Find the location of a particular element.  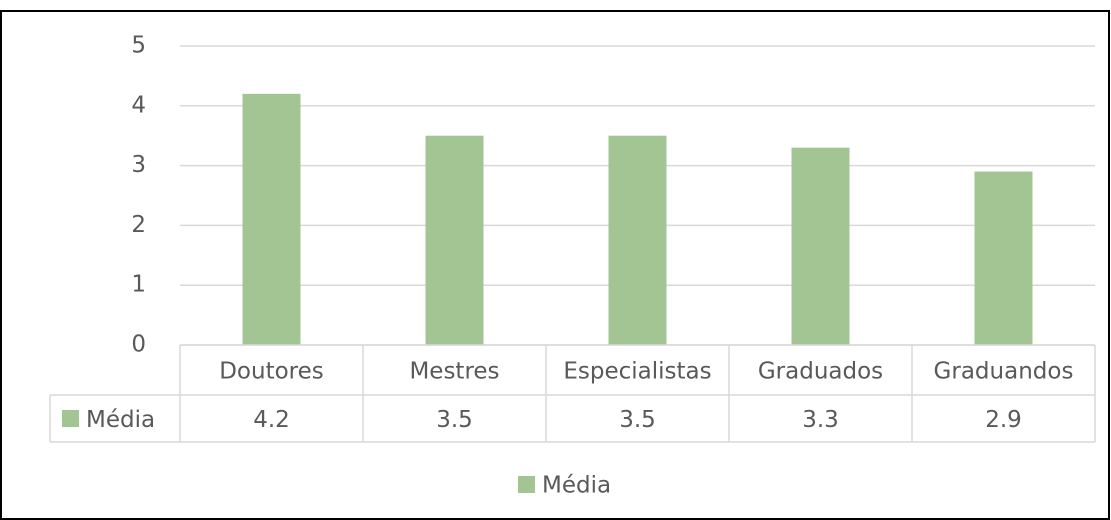

x-tick-label: Doutores is located at coordinates (271, 372).